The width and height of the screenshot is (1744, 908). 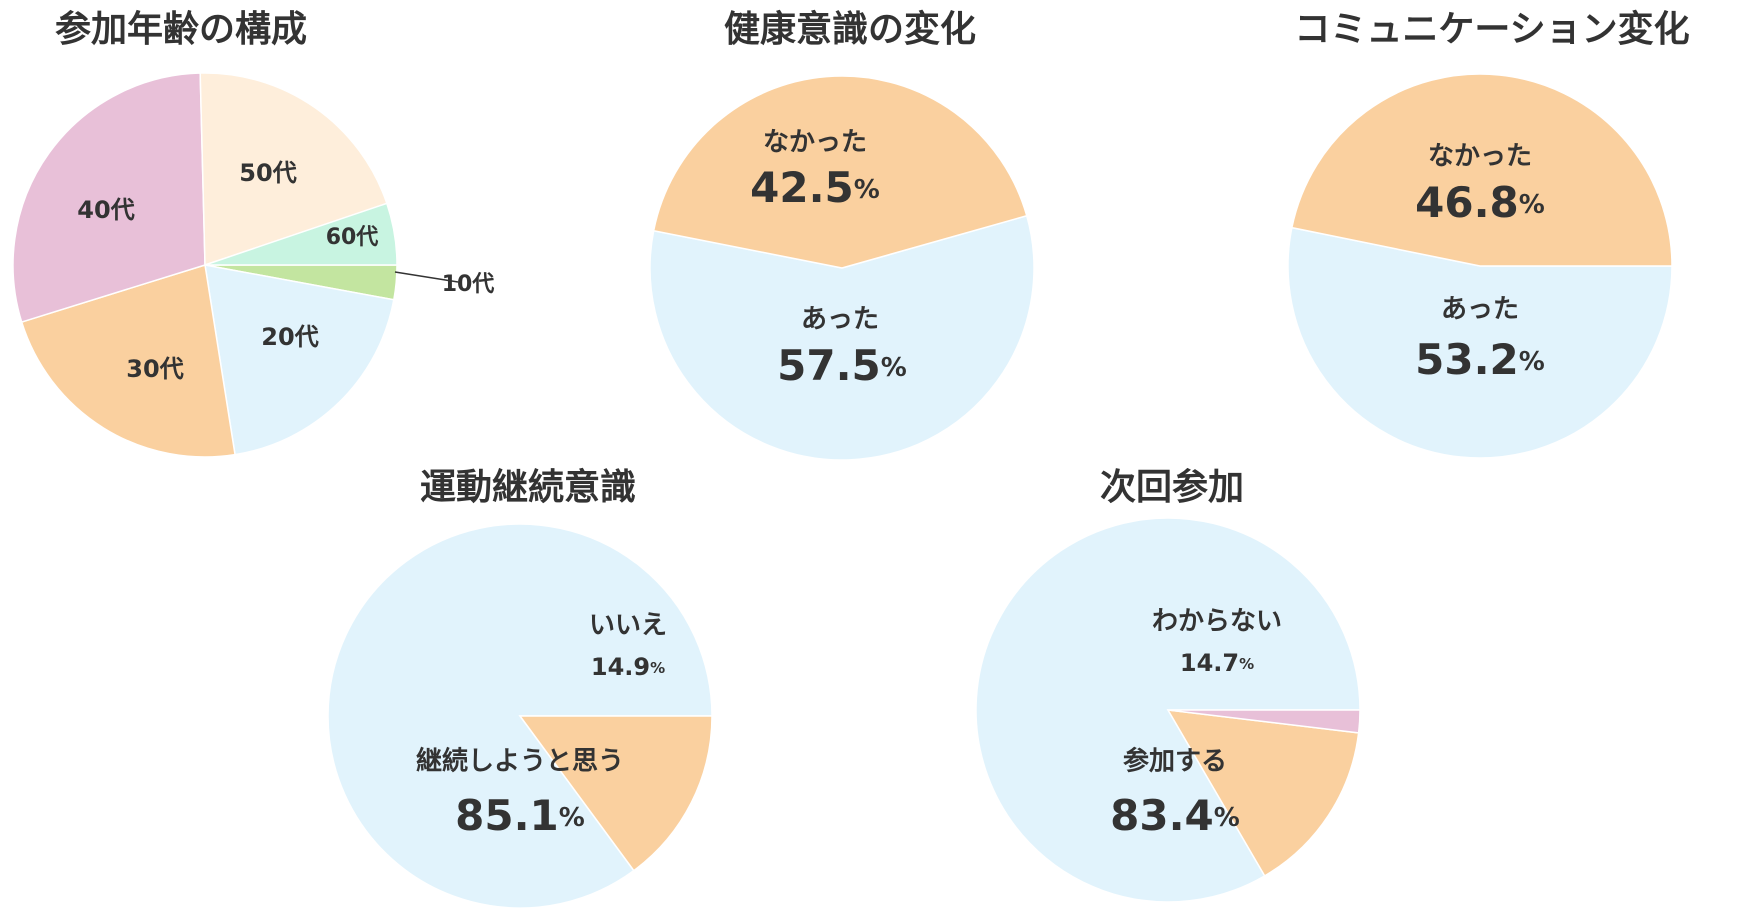 I want to click on chart-title-health: 健康意識の変化, so click(x=850, y=29).